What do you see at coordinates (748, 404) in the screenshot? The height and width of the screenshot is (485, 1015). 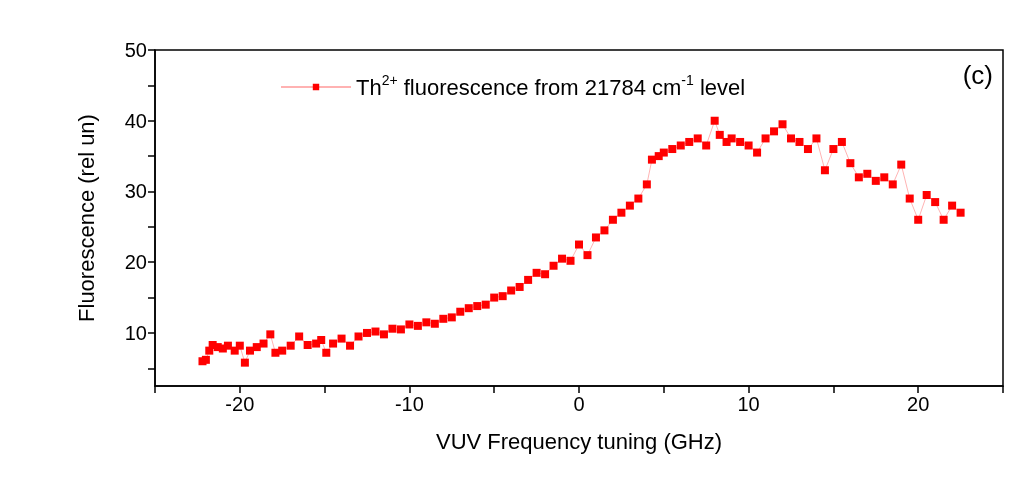 I see `x-tick-label: 10` at bounding box center [748, 404].